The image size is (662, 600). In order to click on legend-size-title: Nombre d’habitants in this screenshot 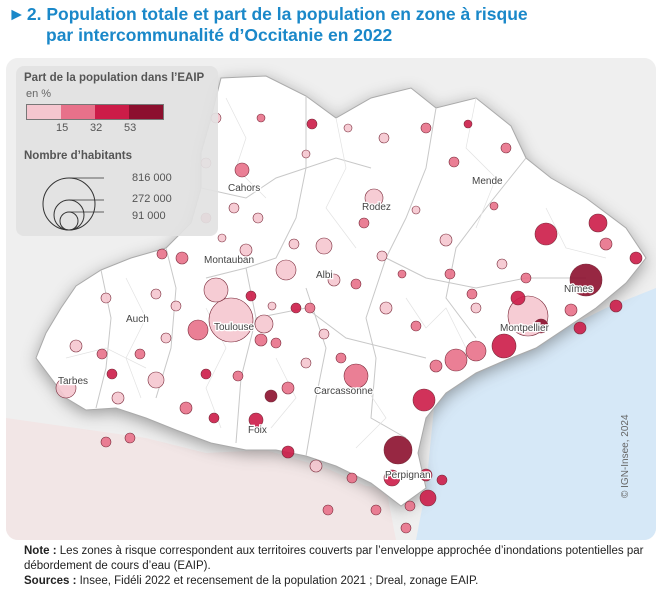, I will do `click(78, 156)`.